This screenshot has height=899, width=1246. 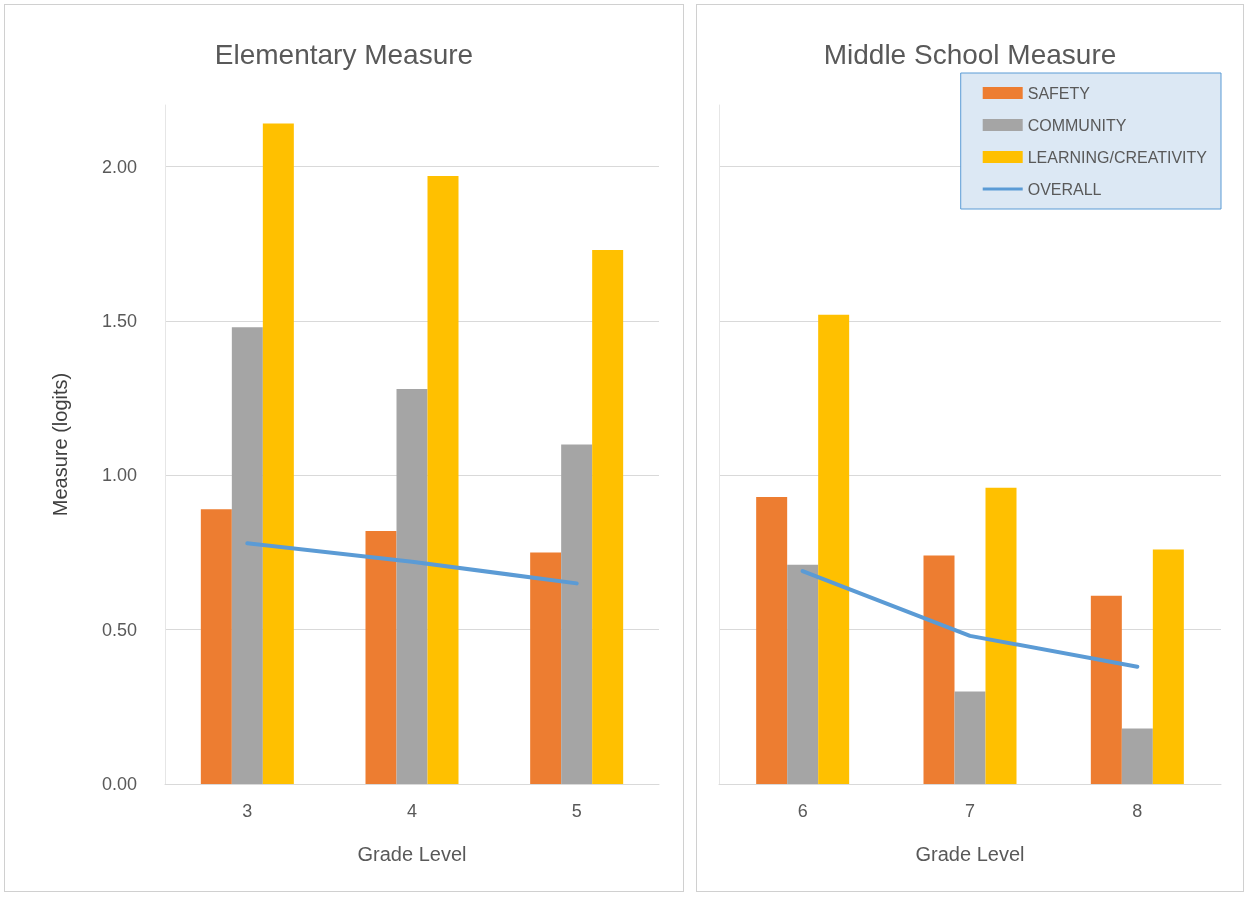 What do you see at coordinates (1077, 125) in the screenshot?
I see `legend-label: COMMUNITY` at bounding box center [1077, 125].